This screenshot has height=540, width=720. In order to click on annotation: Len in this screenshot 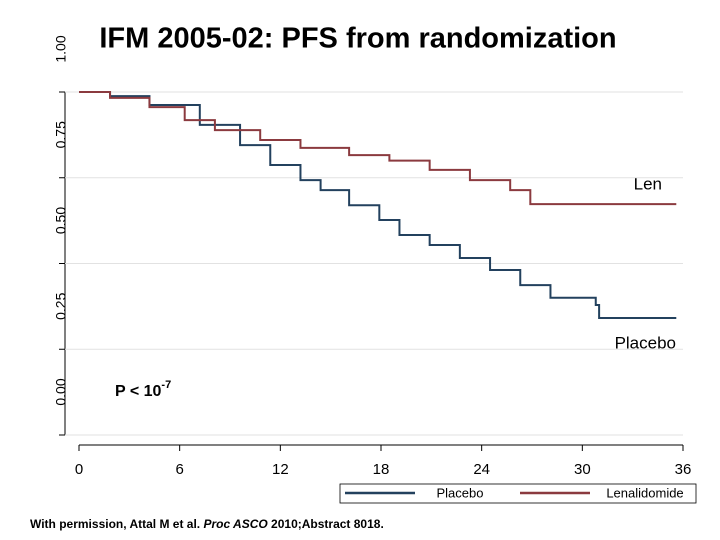, I will do `click(648, 183)`.